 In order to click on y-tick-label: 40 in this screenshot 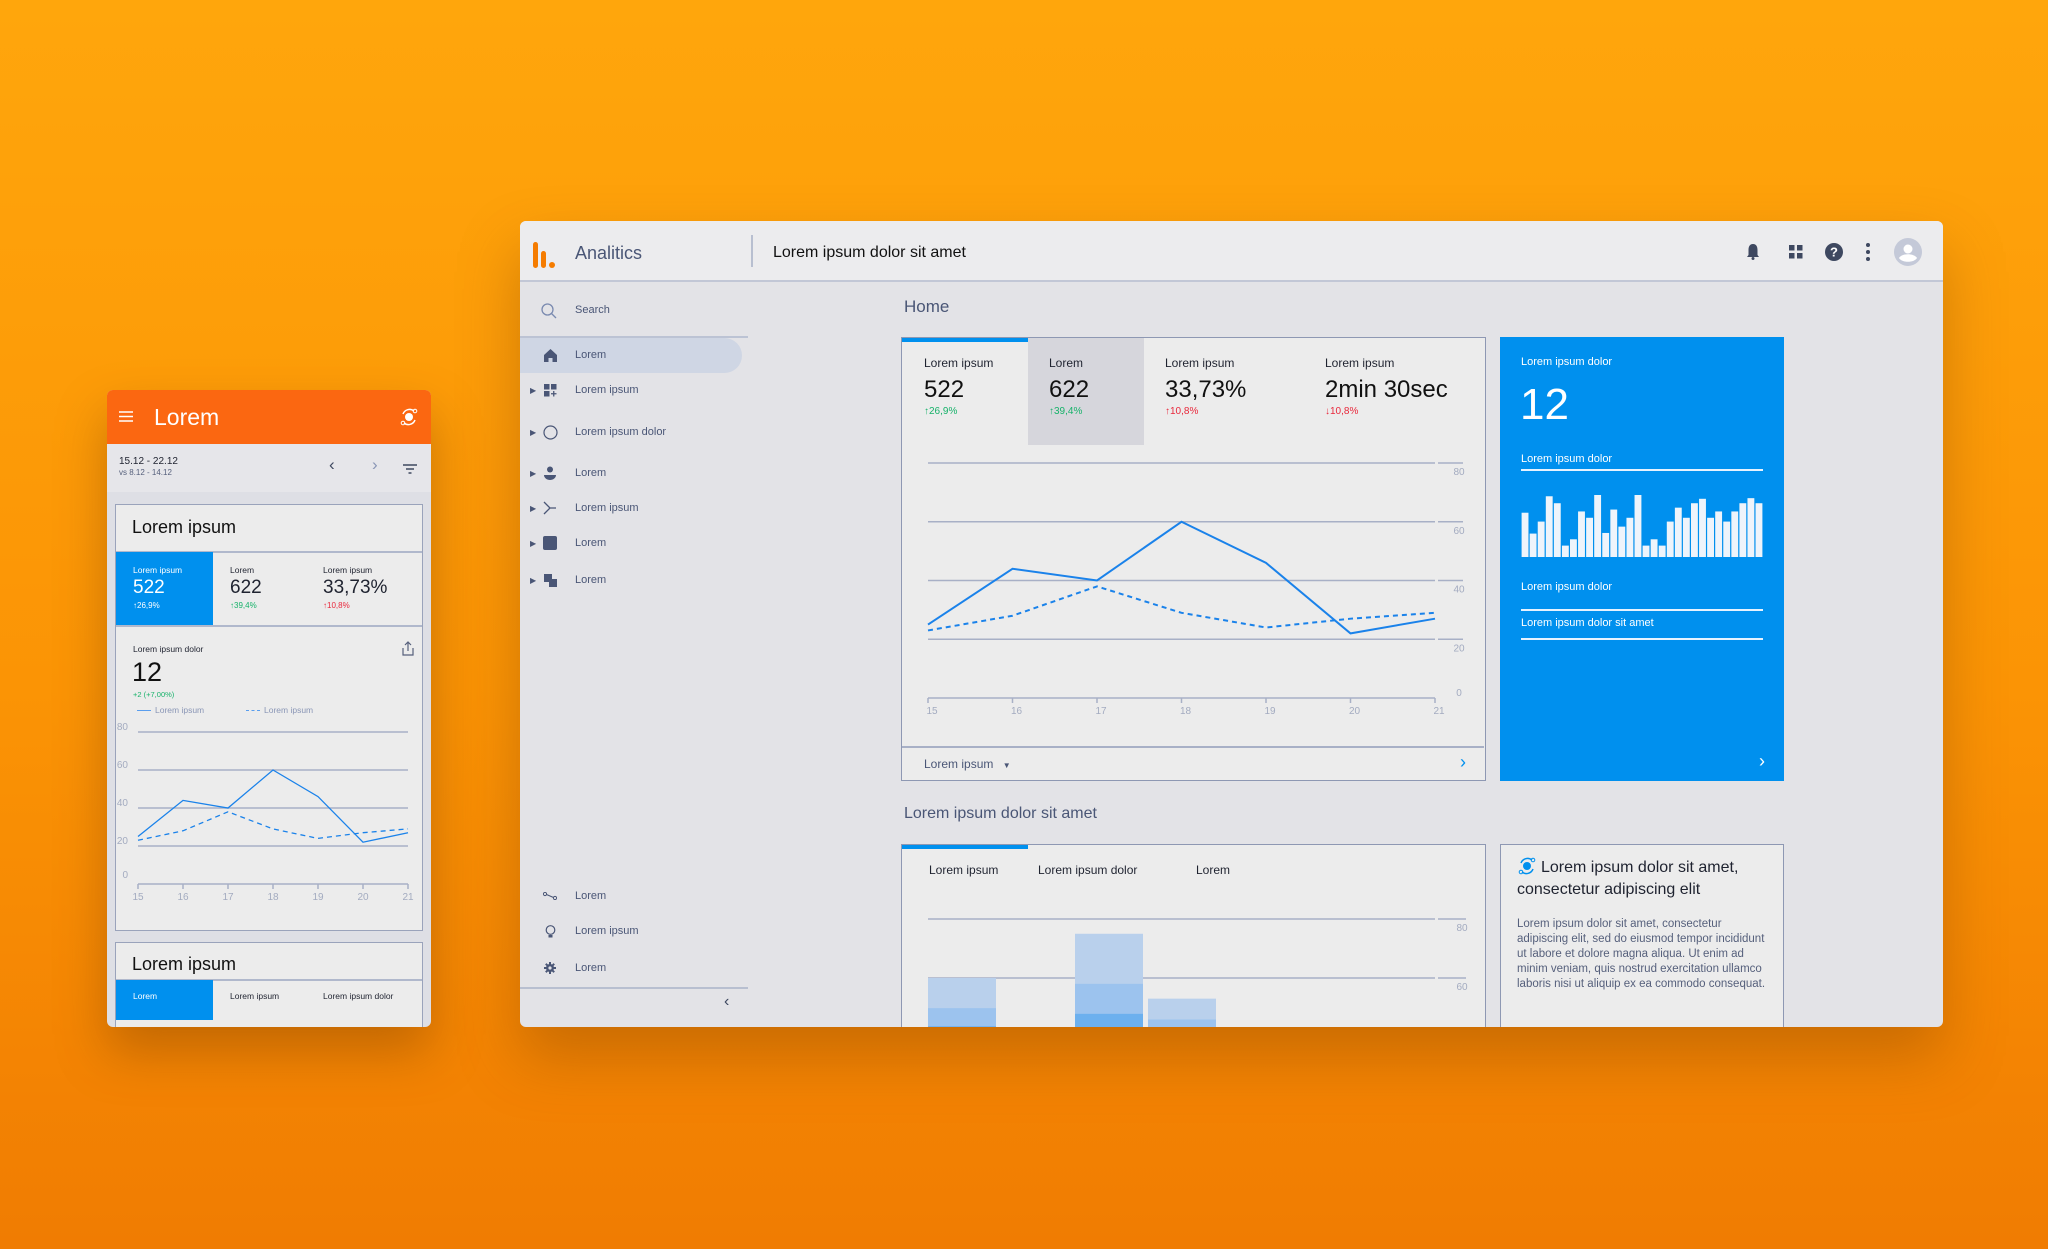, I will do `click(123, 803)`.